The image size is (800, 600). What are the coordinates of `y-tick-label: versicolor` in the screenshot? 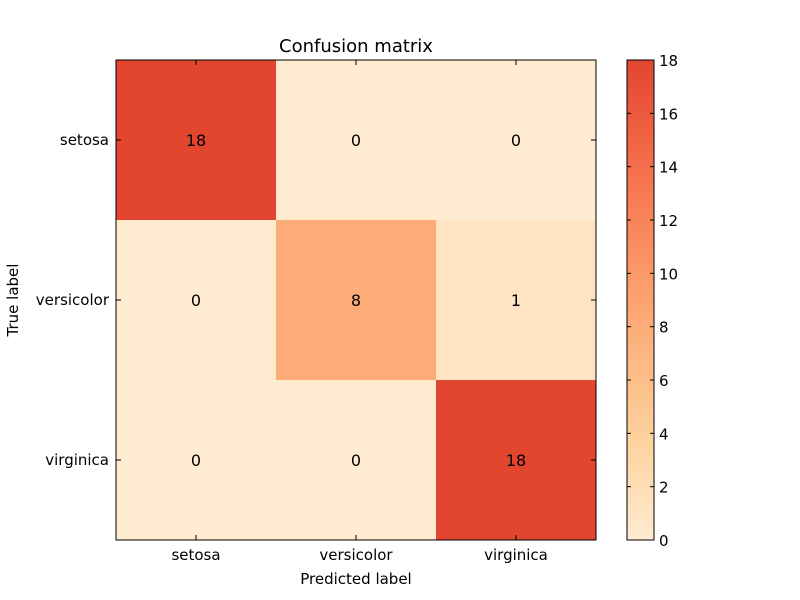 It's located at (73, 300).